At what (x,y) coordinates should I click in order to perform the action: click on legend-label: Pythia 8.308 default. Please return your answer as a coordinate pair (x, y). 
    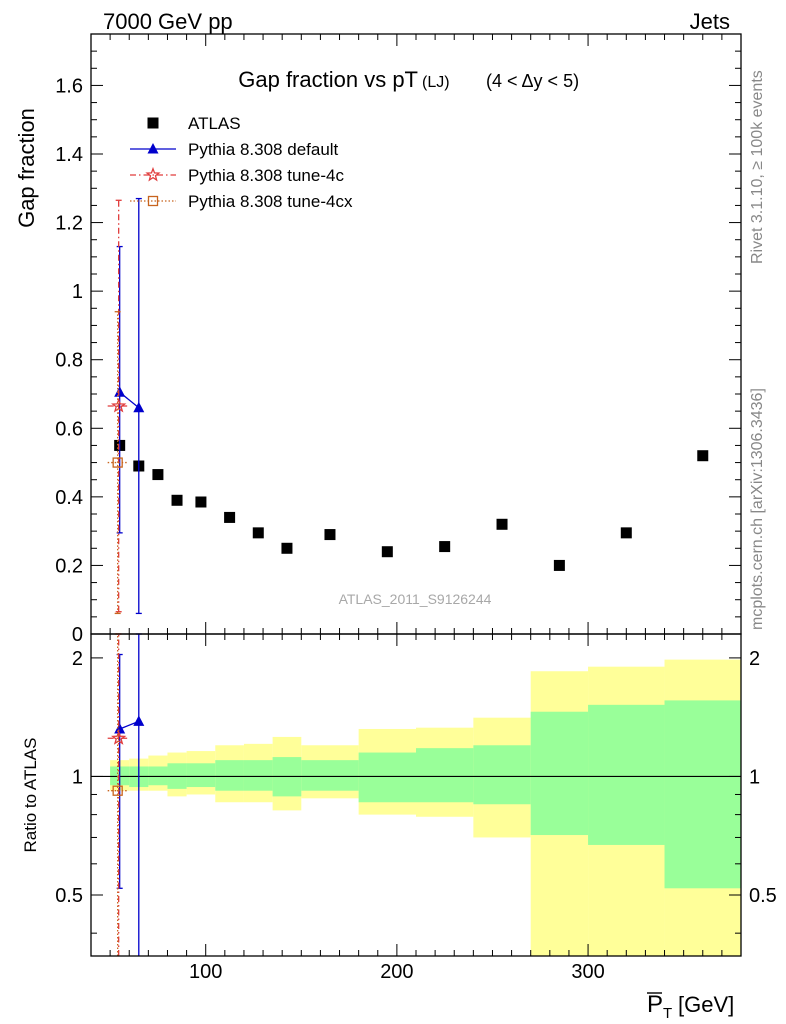
    Looking at the image, I should click on (263, 149).